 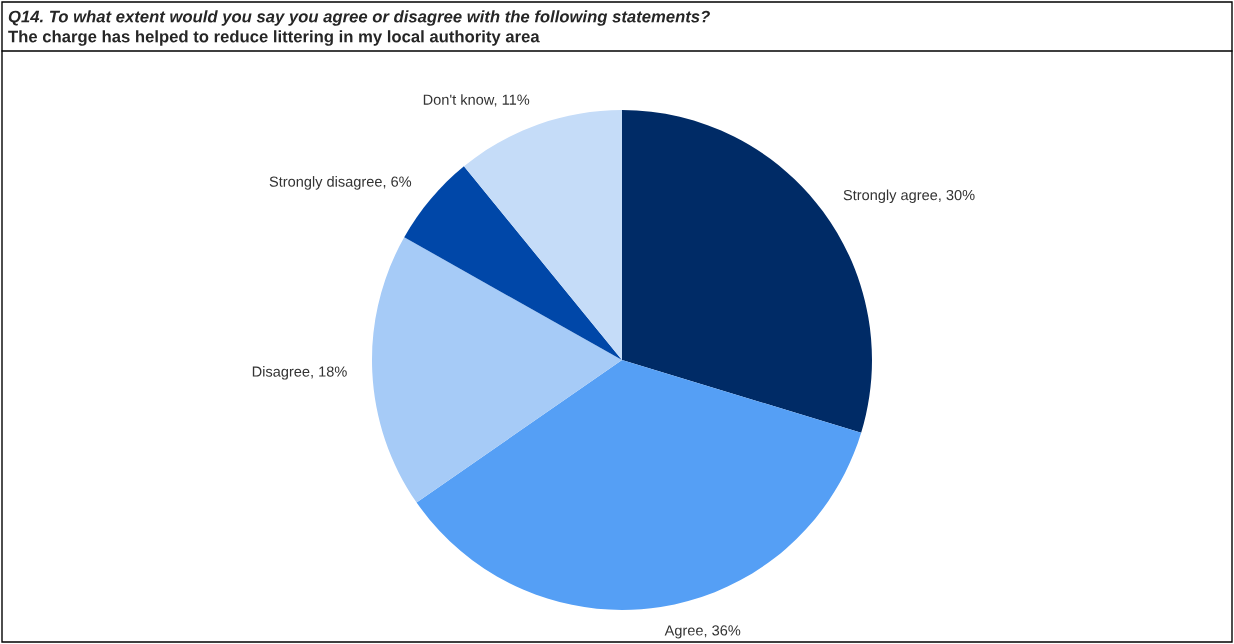 I want to click on chart-title: Q14. To what extent would you say you agree or disagree with the following statements?, so click(x=359, y=18).